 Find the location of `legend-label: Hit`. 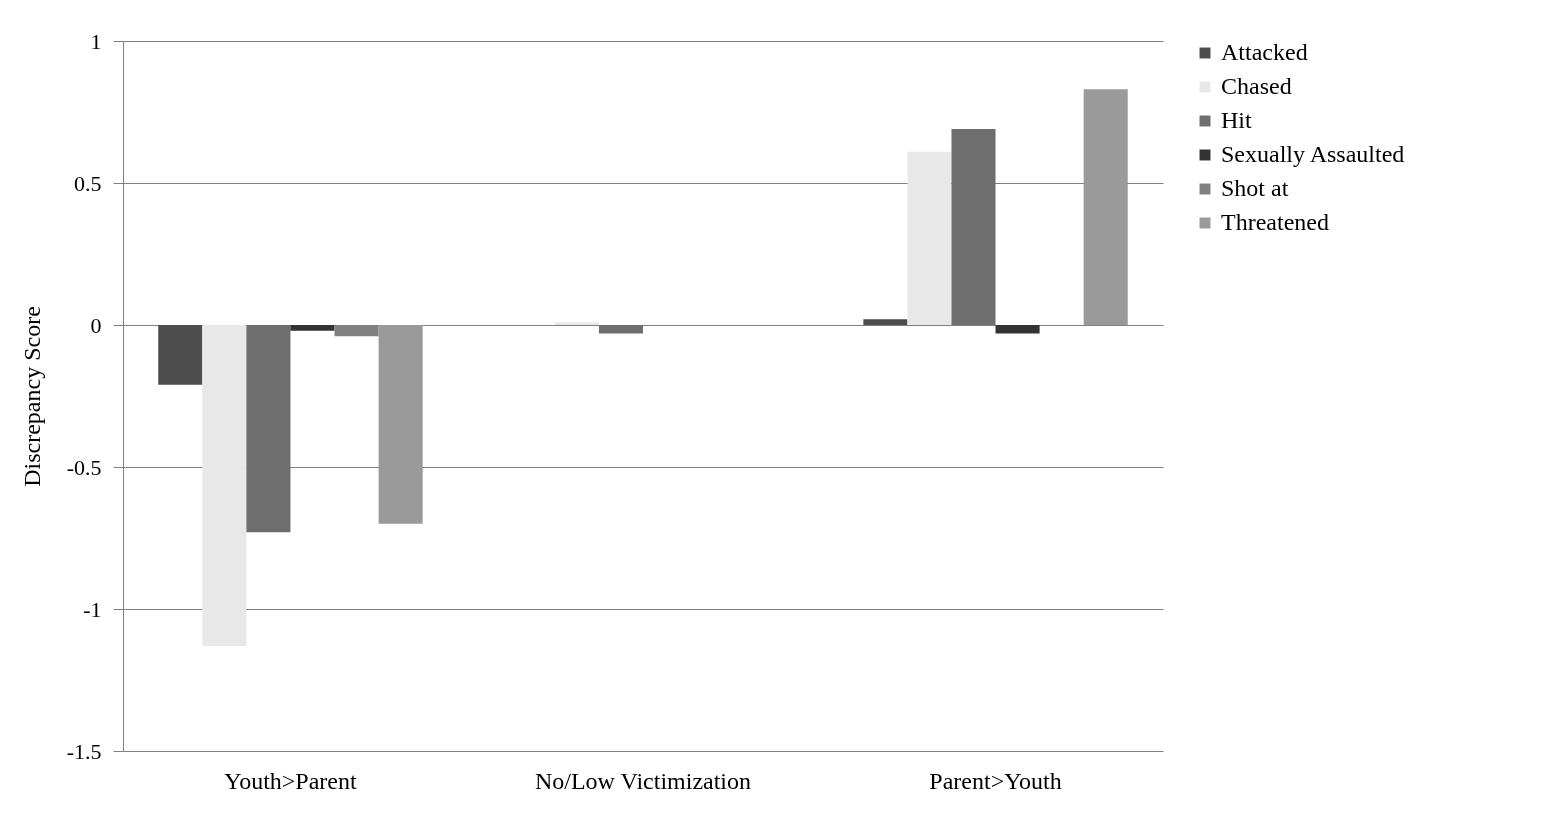

legend-label: Hit is located at coordinates (1236, 120).